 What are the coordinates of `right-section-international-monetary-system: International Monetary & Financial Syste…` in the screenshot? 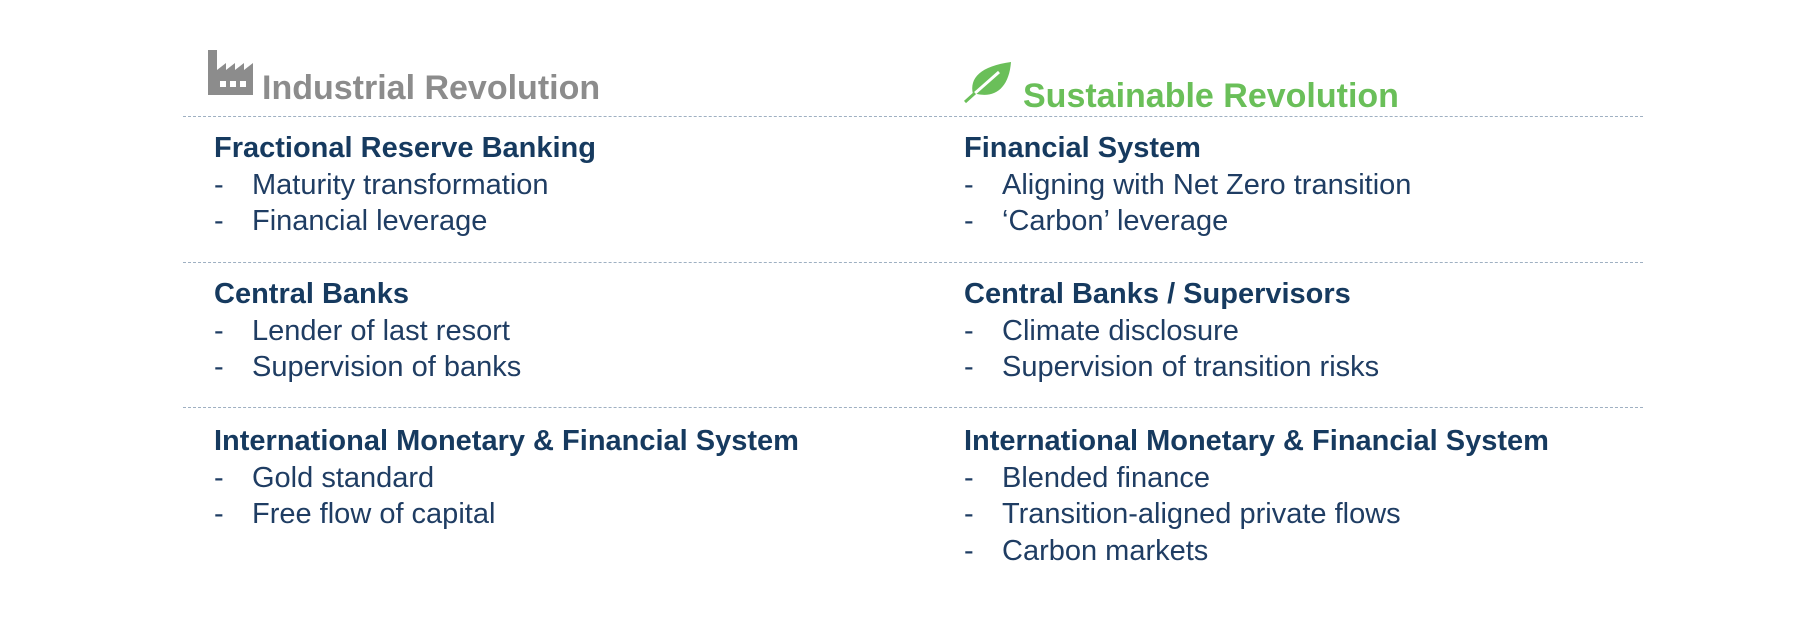 It's located at (1256, 496).